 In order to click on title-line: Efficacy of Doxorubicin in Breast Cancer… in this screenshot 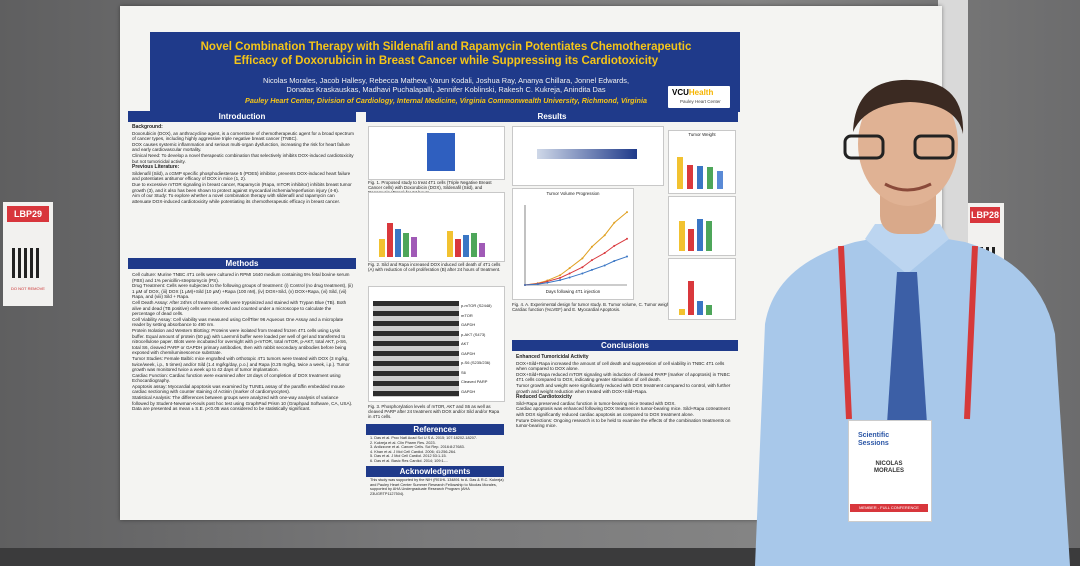, I will do `click(446, 61)`.